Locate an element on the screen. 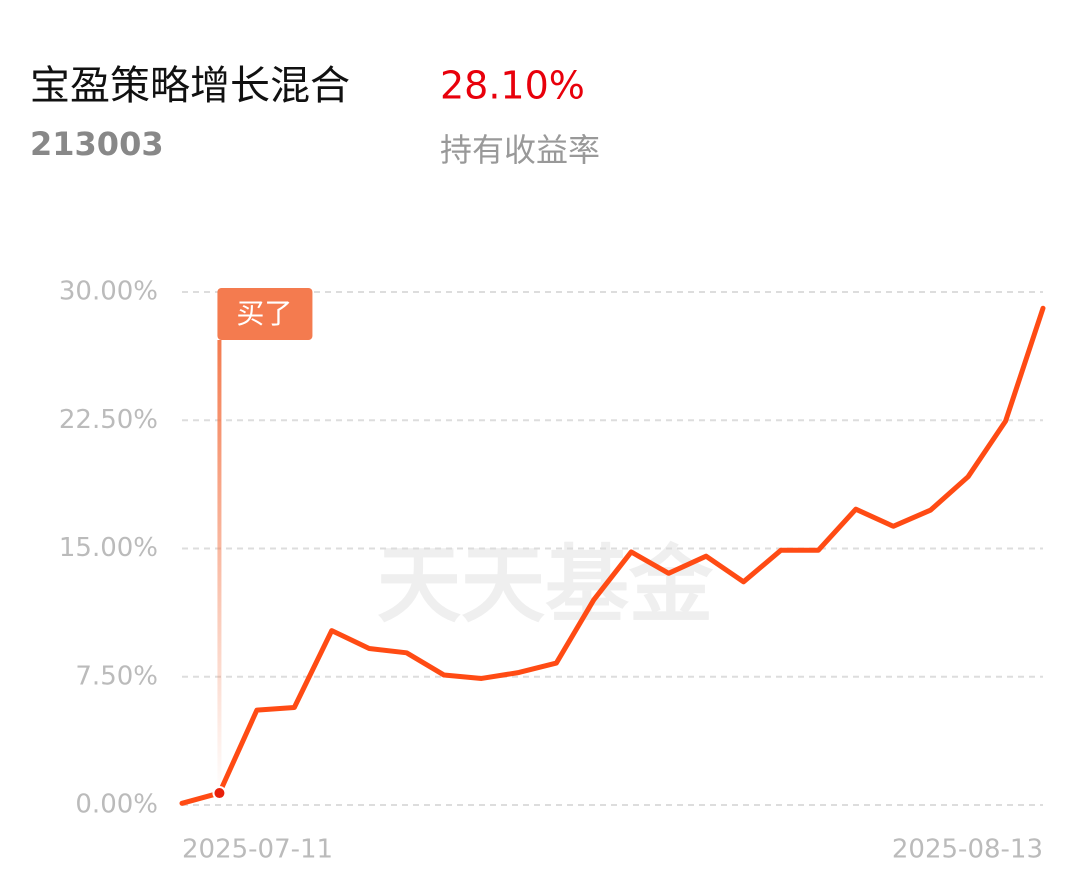 Image resolution: width=1089 pixels, height=881 pixels. y-tick-label: 15.00% is located at coordinates (108, 548).